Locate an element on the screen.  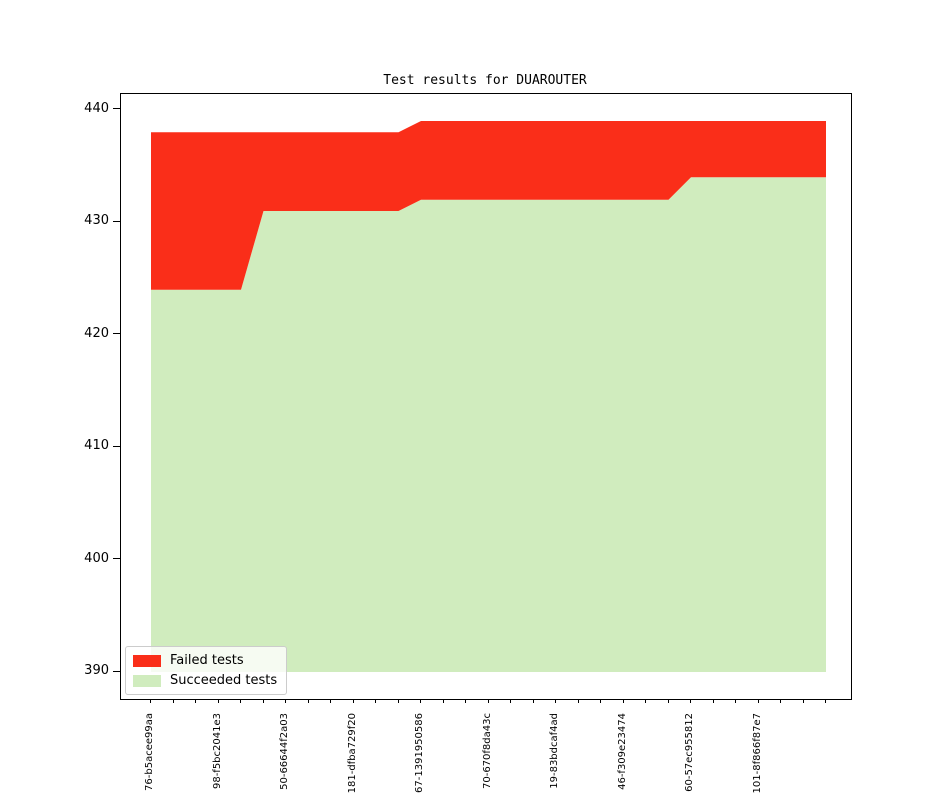
legend-swatch-failed is located at coordinates (147, 660).